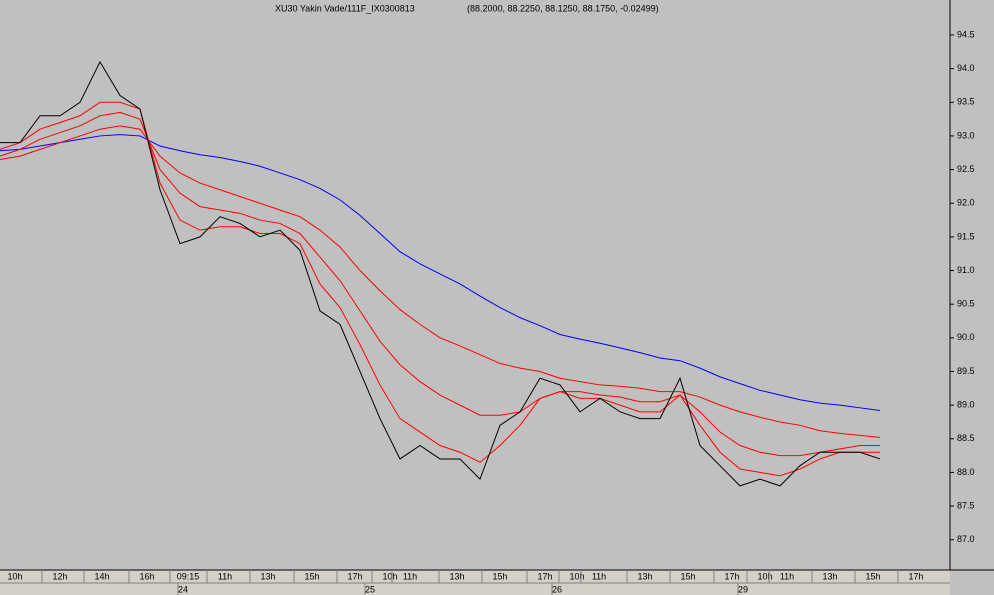 The image size is (994, 595). What do you see at coordinates (188, 576) in the screenshot?
I see `x-tick-label: 09:15` at bounding box center [188, 576].